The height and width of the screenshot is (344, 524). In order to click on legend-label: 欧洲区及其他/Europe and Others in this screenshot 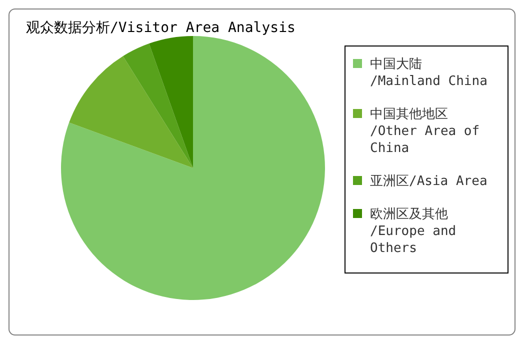, I will do `click(413, 231)`.